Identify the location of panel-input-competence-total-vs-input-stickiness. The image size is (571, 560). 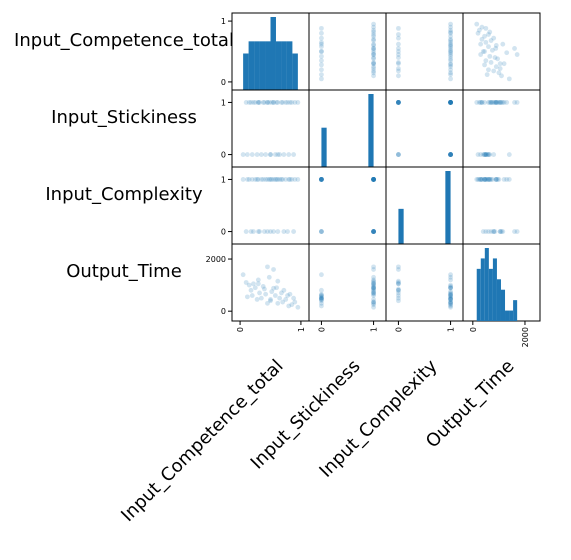
(347, 51).